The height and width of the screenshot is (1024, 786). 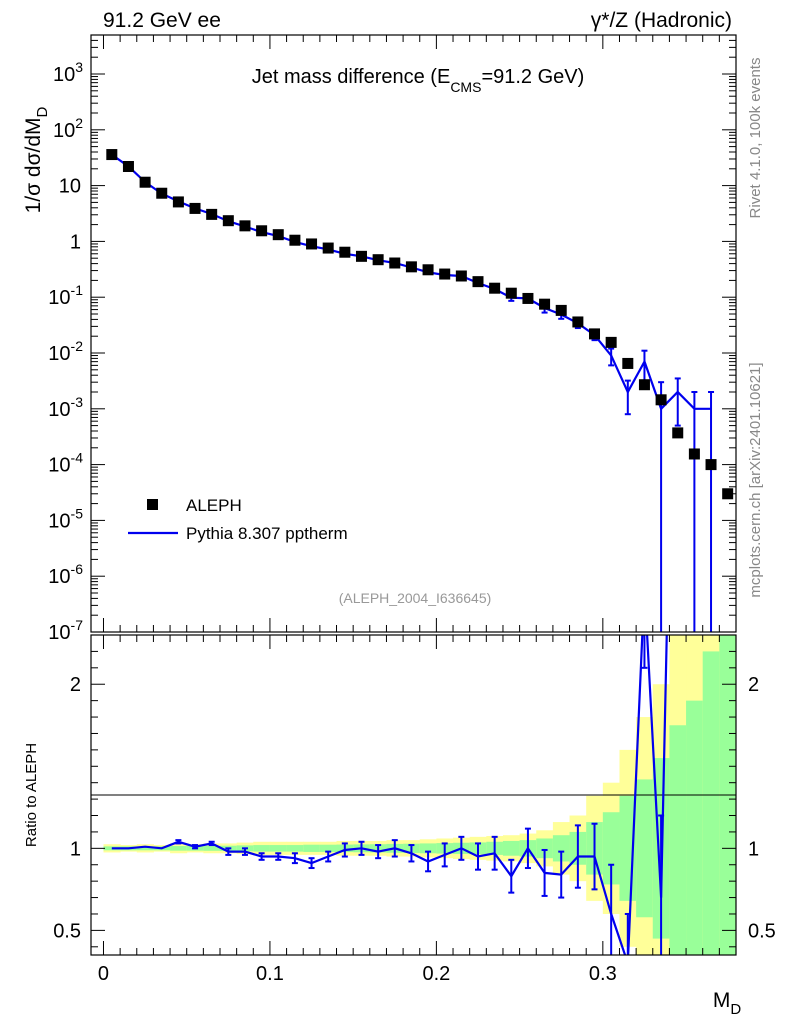 What do you see at coordinates (33, 165) in the screenshot?
I see `ylabel-main: 1/σ dσ/dM` at bounding box center [33, 165].